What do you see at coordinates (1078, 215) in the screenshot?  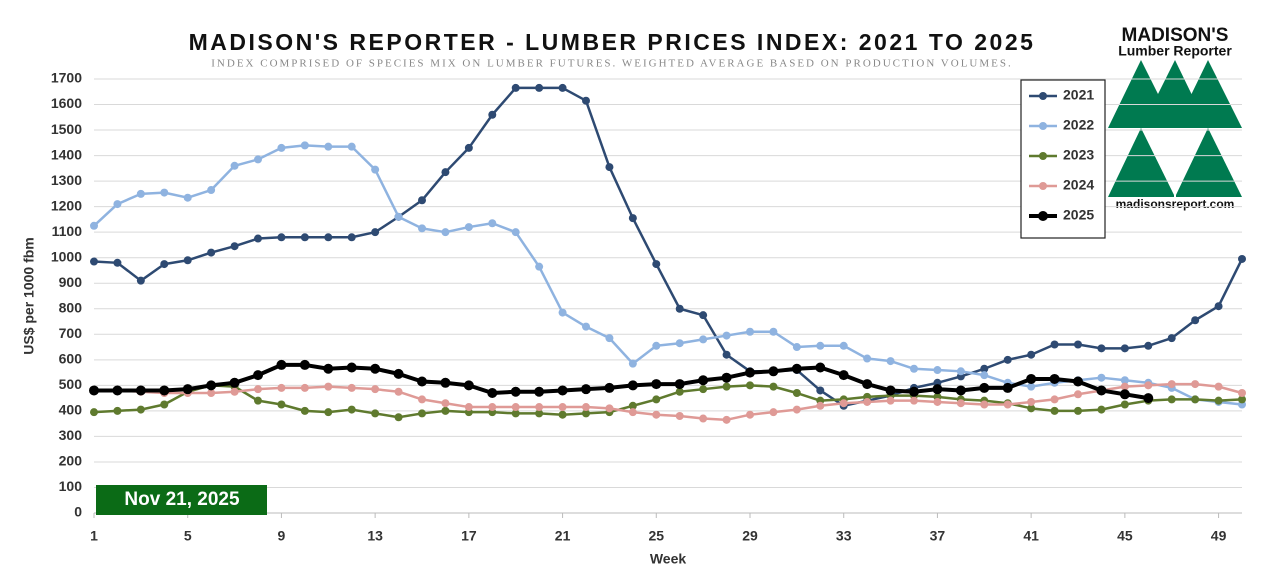 I see `legend-label: 2025` at bounding box center [1078, 215].